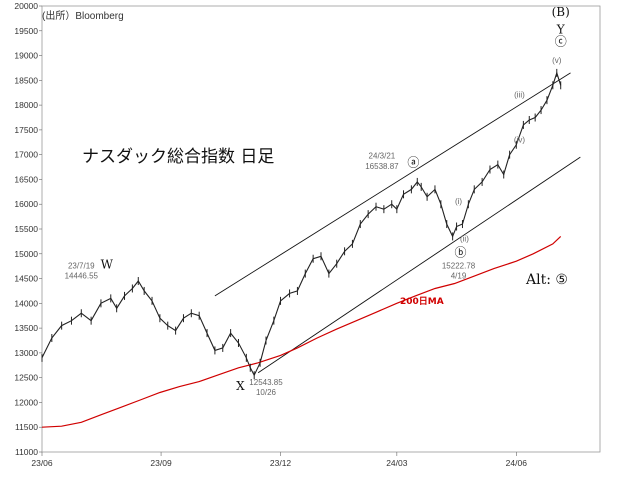 The image size is (618, 486). I want to click on annotation-label: ⓒ, so click(561, 42).